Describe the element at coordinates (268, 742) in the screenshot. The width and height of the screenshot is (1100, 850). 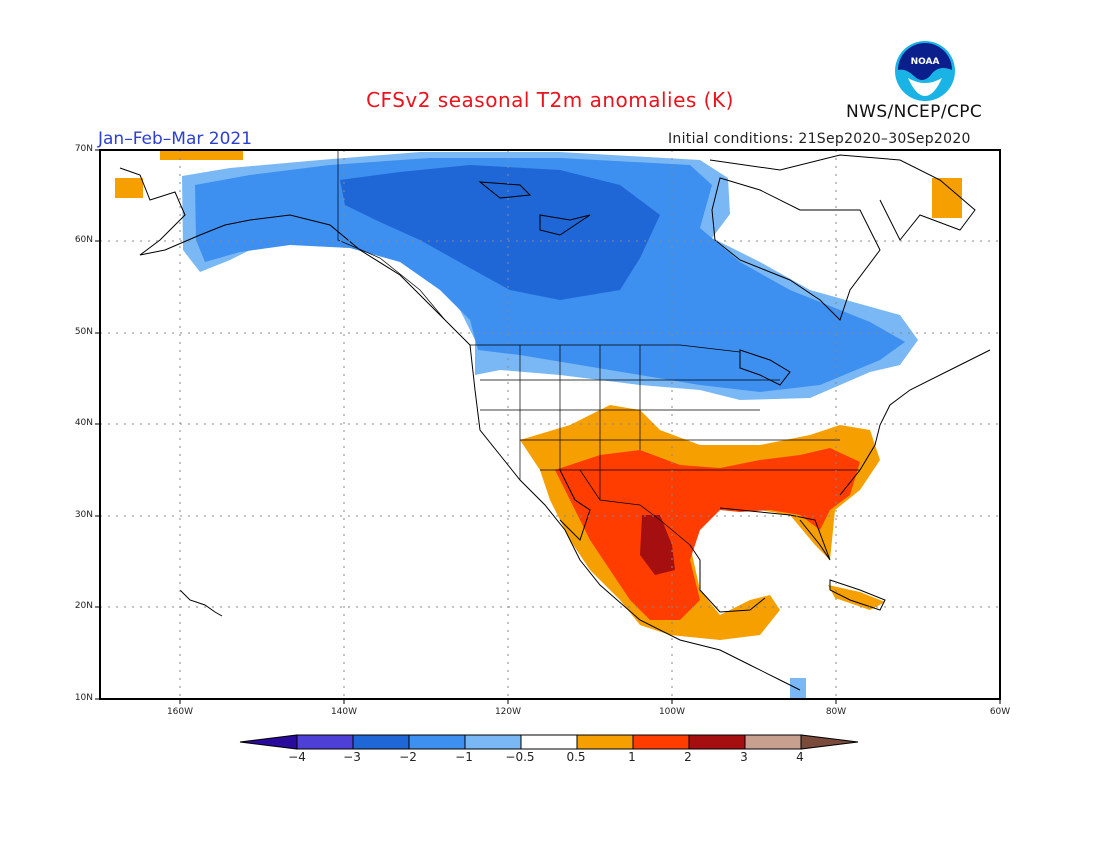
I see `colorbar-arrow-left` at that location.